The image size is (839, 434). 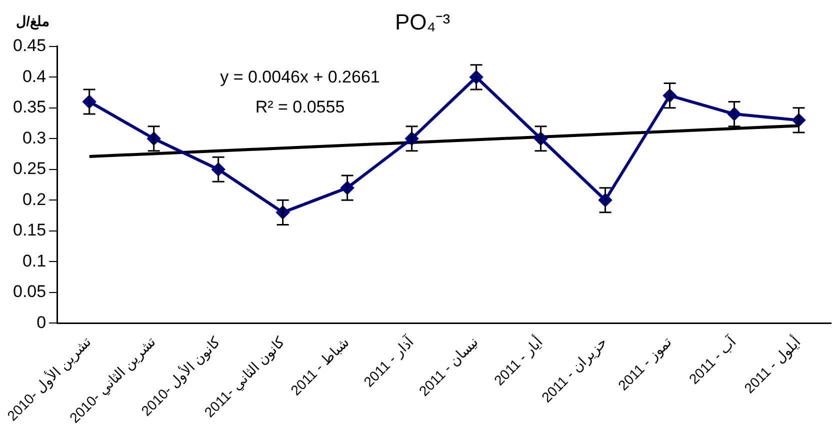 I want to click on y-tick-label: 0.2, so click(x=34, y=199).